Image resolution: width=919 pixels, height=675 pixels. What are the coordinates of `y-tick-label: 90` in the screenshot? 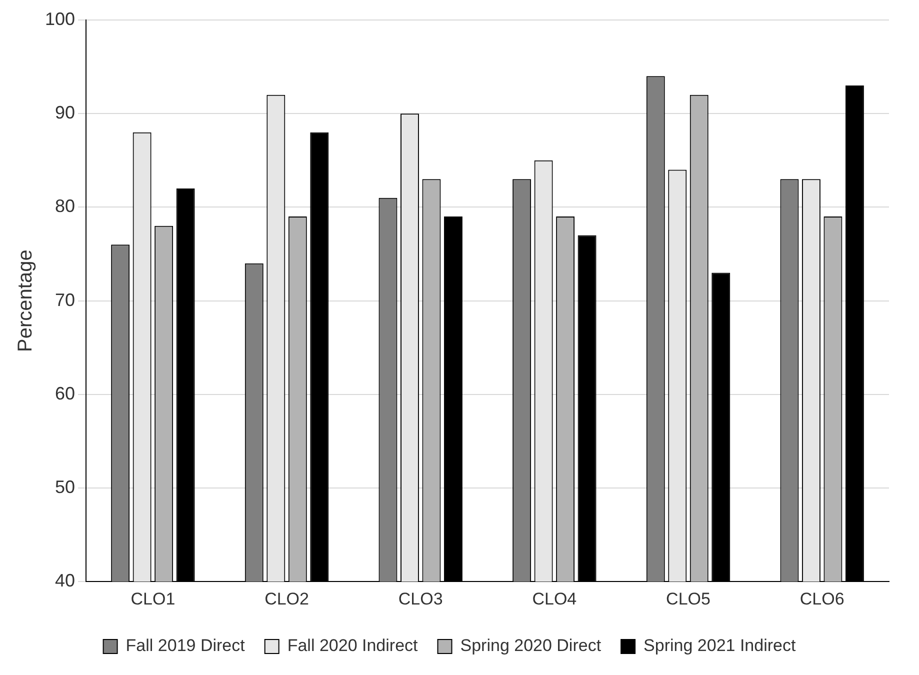 It's located at (65, 112).